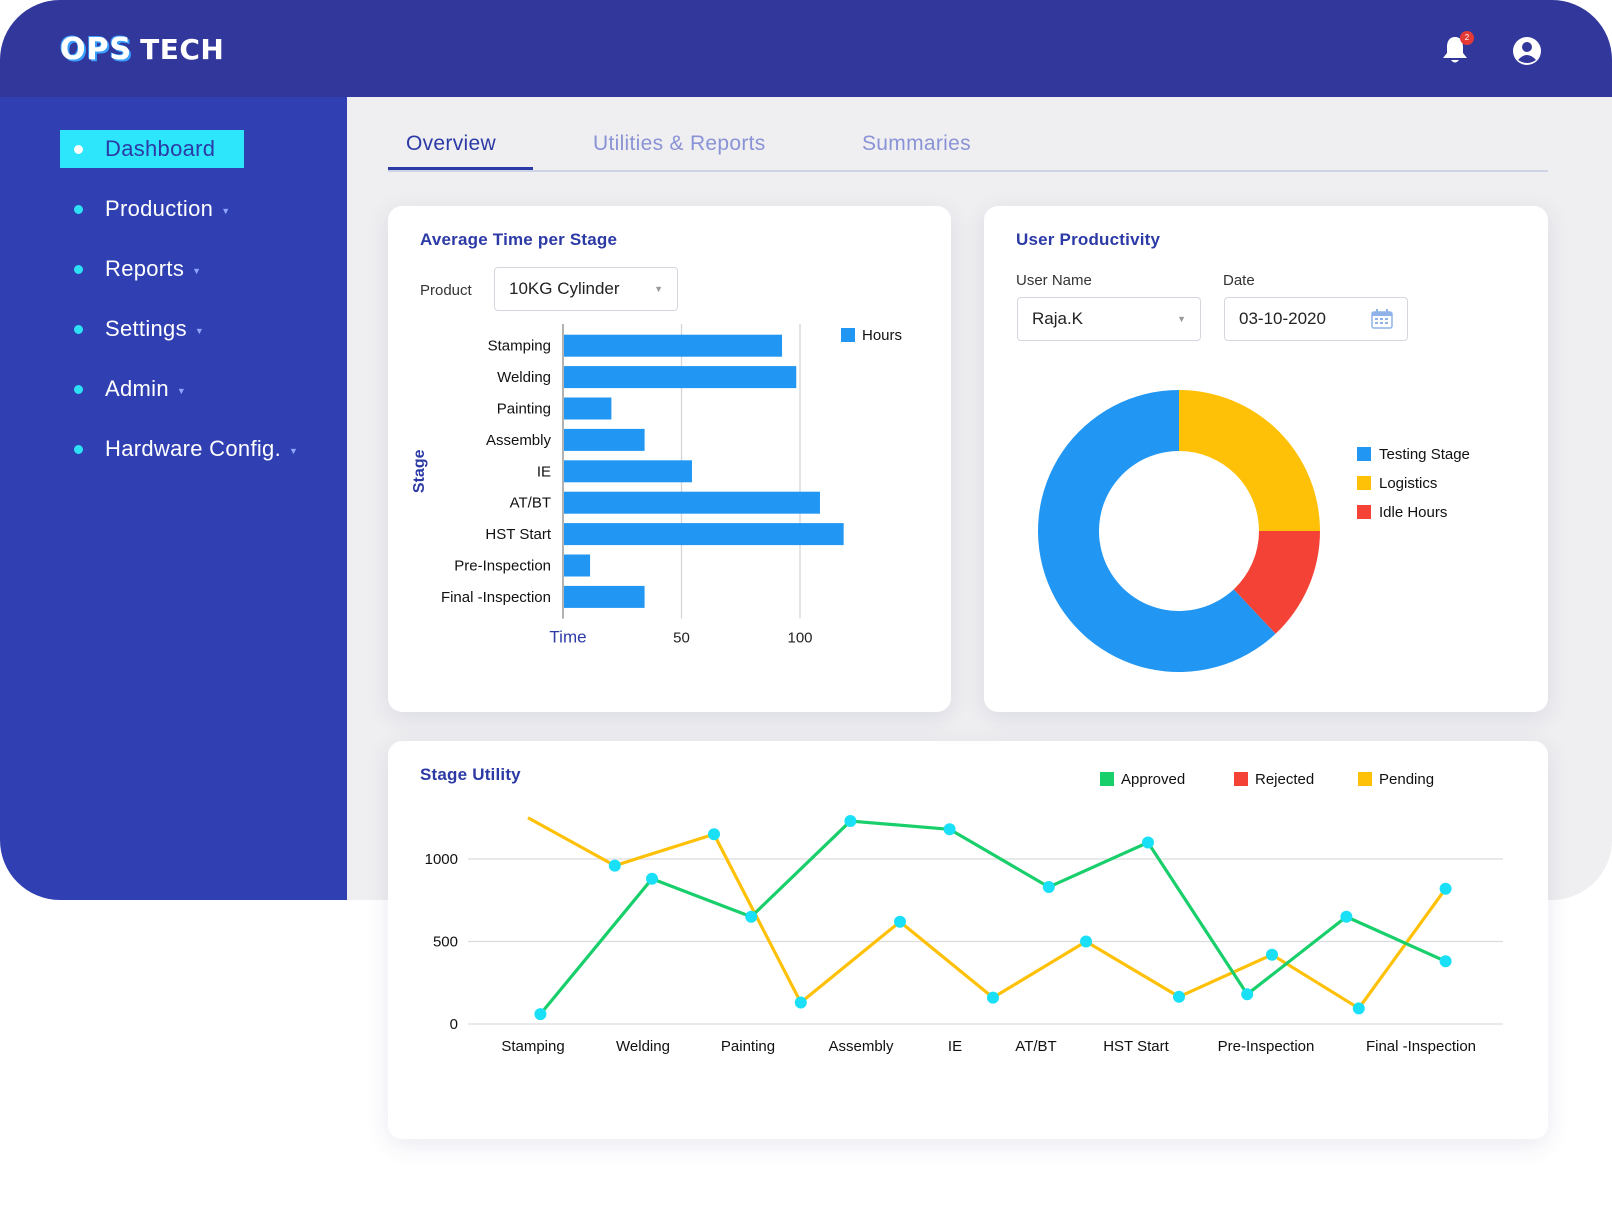 The image size is (1612, 1207). What do you see at coordinates (861, 1046) in the screenshot?
I see `x-tick-label: Assembly` at bounding box center [861, 1046].